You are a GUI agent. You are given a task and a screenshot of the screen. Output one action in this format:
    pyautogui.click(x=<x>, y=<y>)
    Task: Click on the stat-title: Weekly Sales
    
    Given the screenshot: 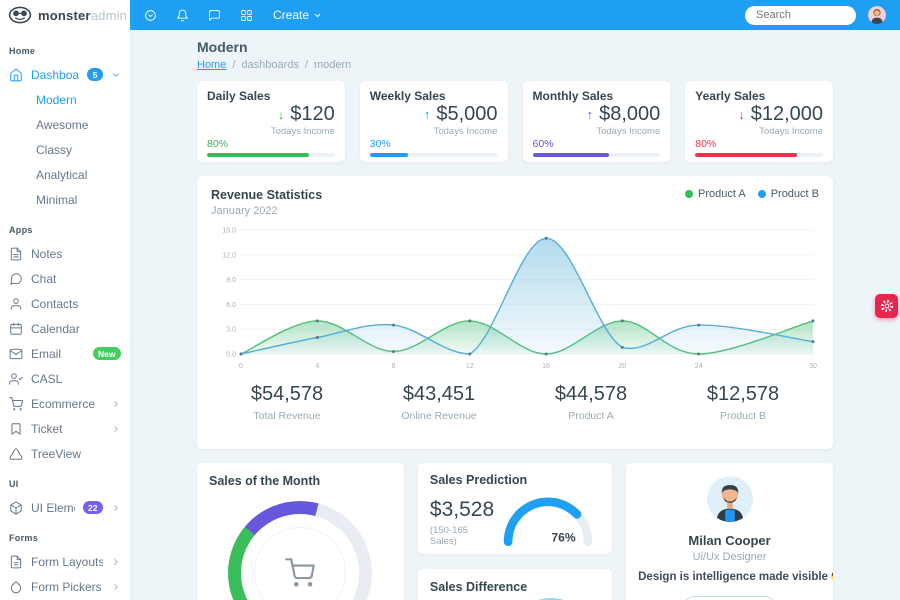 What is the action you would take?
    pyautogui.click(x=407, y=96)
    